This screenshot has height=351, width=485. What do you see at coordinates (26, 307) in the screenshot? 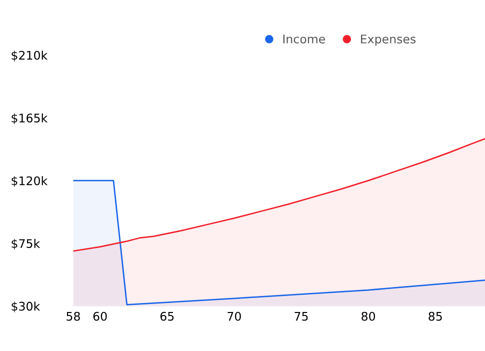
I see `y-tick-label: $30k` at bounding box center [26, 307].